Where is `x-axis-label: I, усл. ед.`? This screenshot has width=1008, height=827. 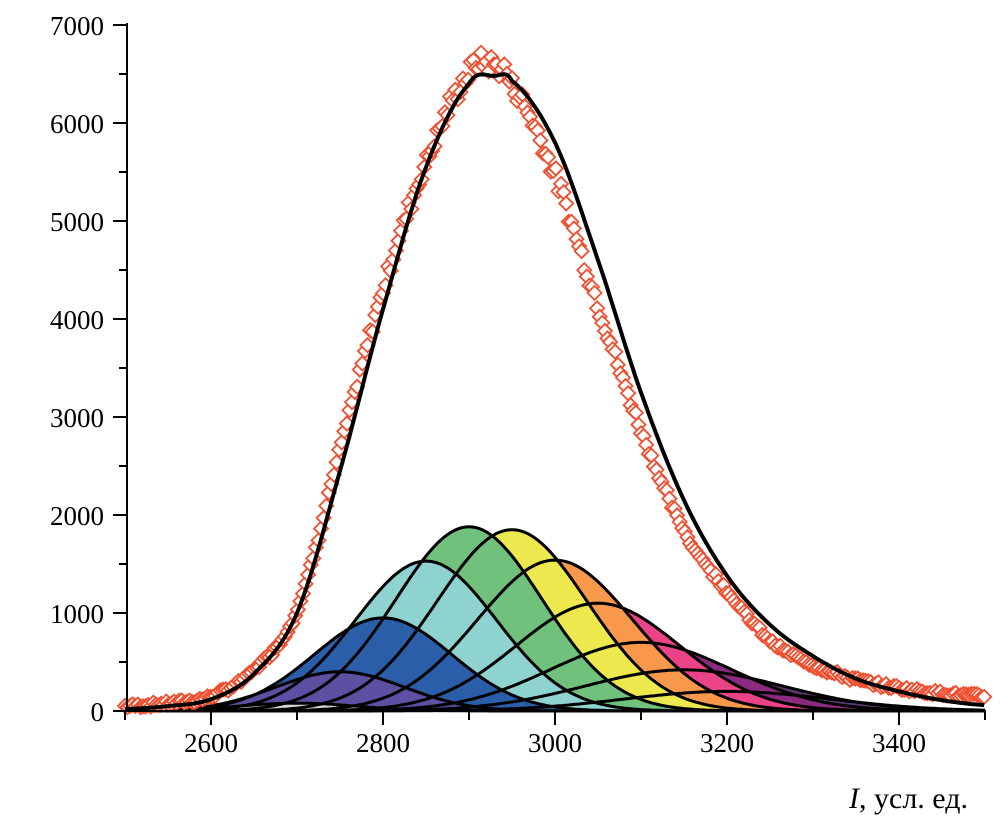 x-axis-label: I, усл. ед. is located at coordinates (908, 798).